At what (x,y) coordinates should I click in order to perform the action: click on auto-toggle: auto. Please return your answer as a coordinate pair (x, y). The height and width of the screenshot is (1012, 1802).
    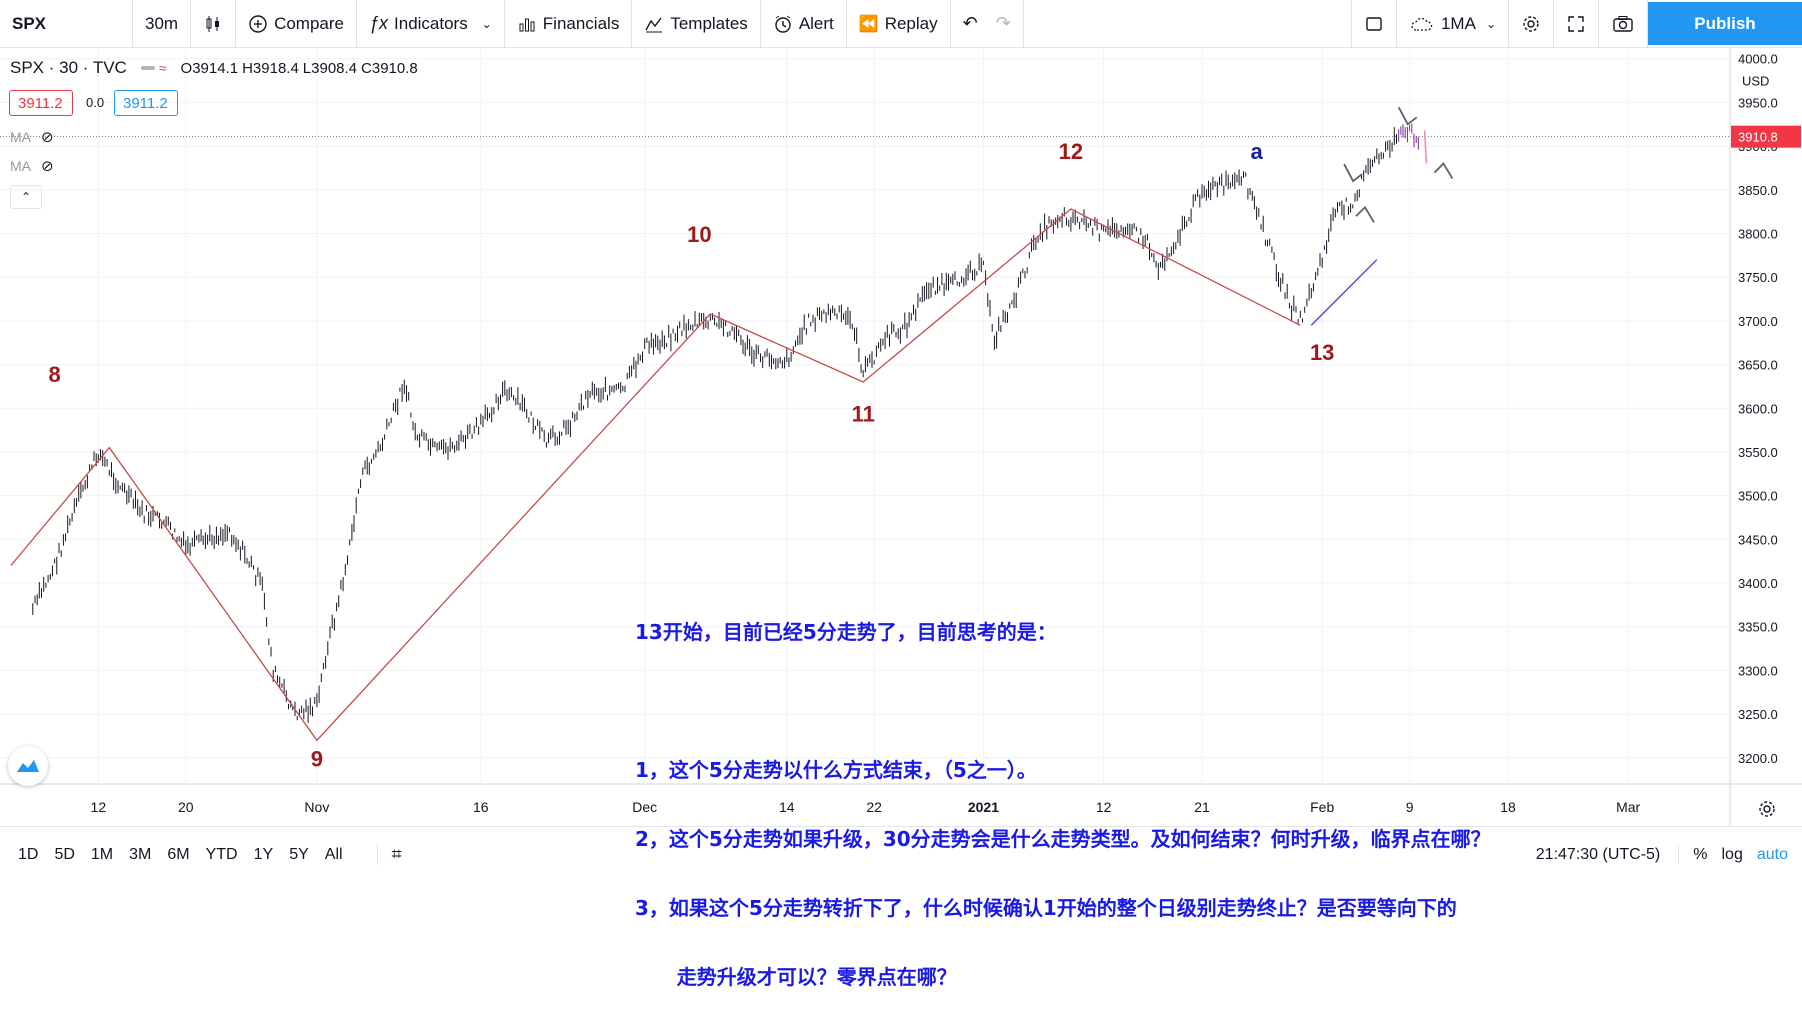
    Looking at the image, I should click on (1772, 854).